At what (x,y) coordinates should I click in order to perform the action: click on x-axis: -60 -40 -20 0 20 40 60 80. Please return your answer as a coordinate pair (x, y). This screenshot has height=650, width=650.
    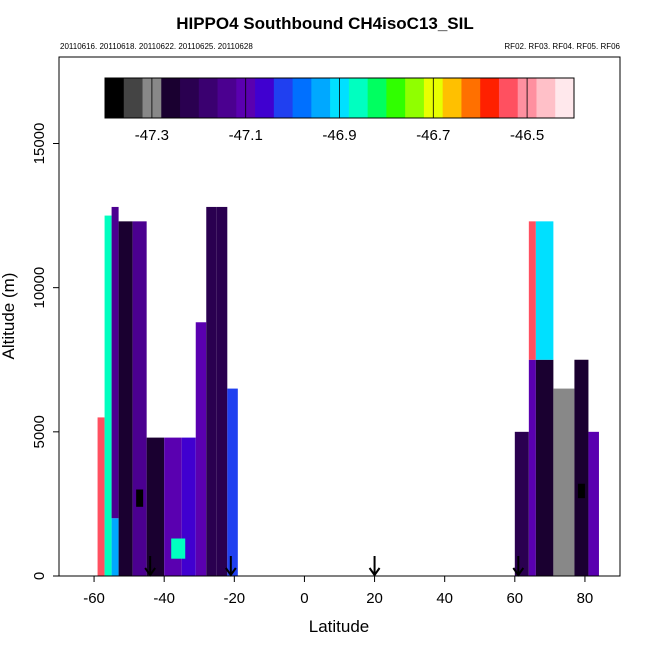
    Looking at the image, I should click on (338, 591).